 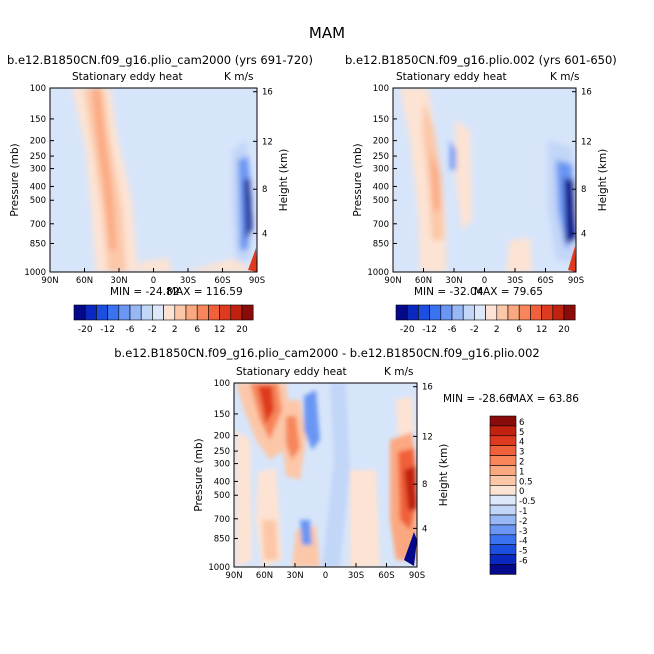 What do you see at coordinates (523, 532) in the screenshot?
I see `colorbar-tick-label: -3` at bounding box center [523, 532].